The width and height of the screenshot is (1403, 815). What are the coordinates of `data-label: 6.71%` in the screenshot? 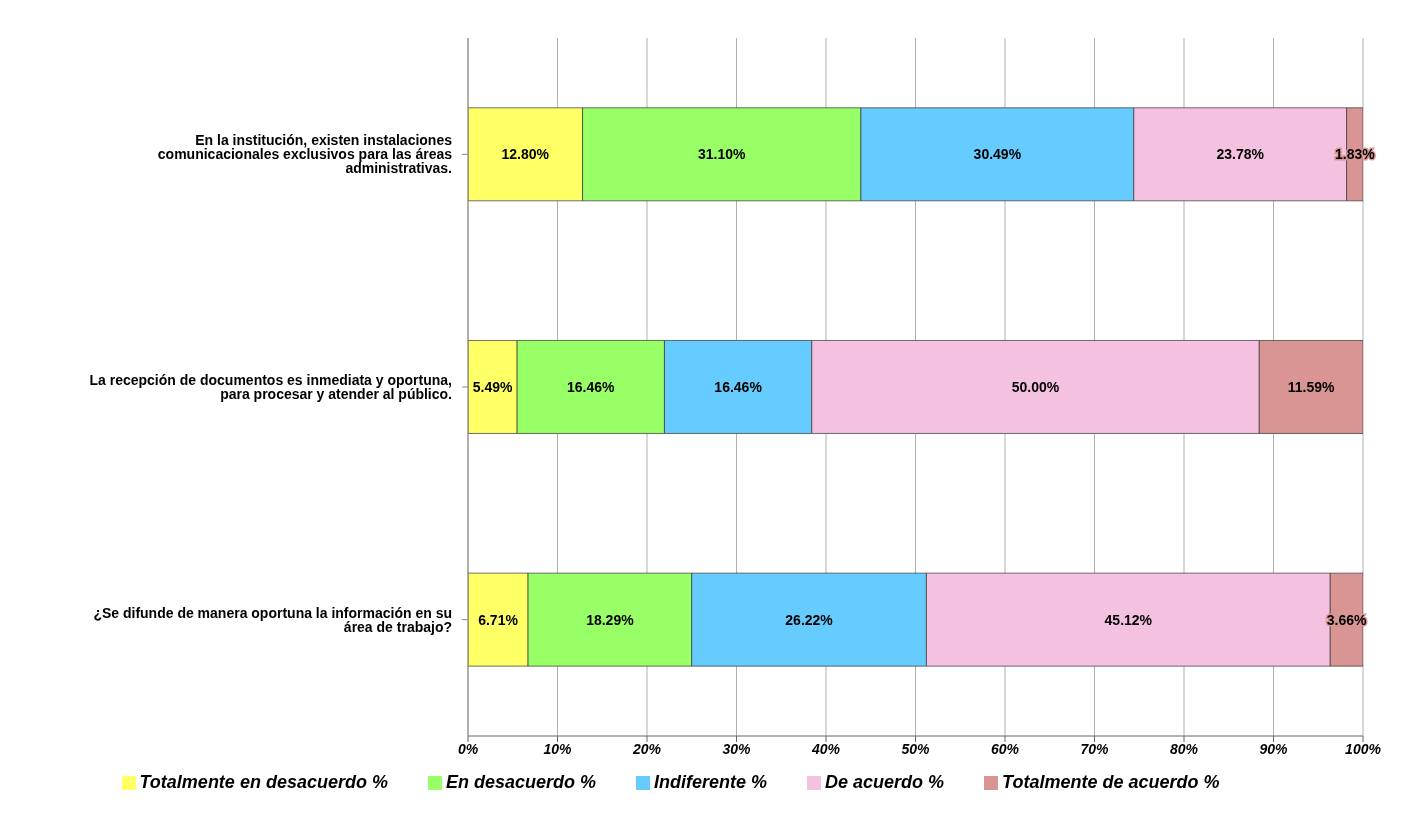 It's located at (498, 619).